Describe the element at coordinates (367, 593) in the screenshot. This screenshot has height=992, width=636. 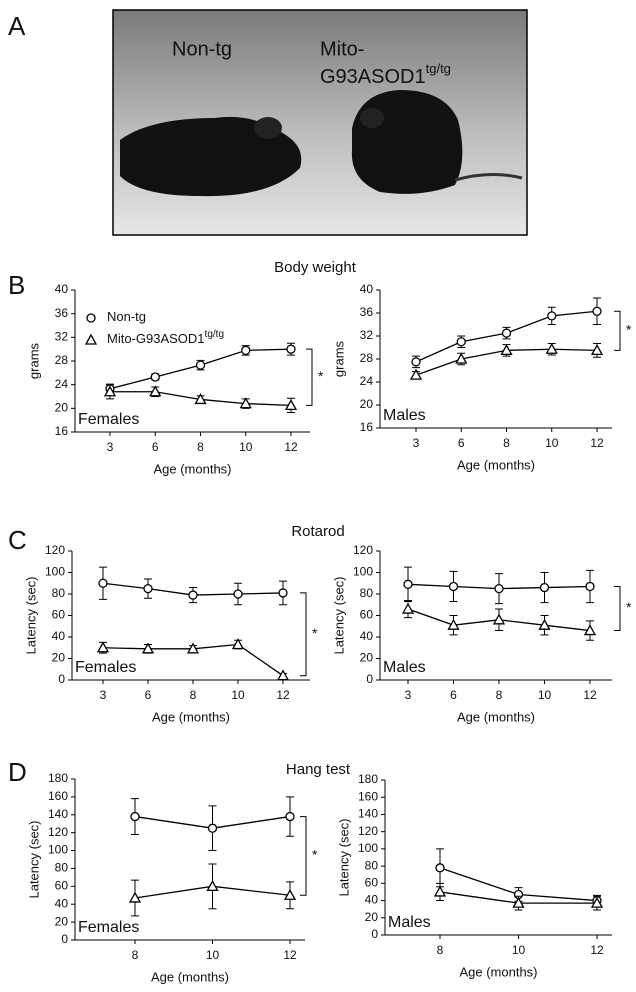
I see `y-tick-label: 80` at that location.